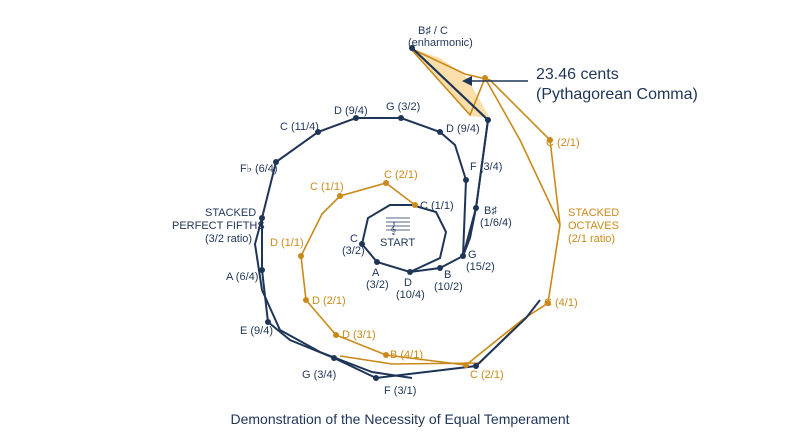 This screenshot has width=800, height=447. Describe the element at coordinates (577, 74) in the screenshot. I see `comma-value: 23.46 cents` at that location.